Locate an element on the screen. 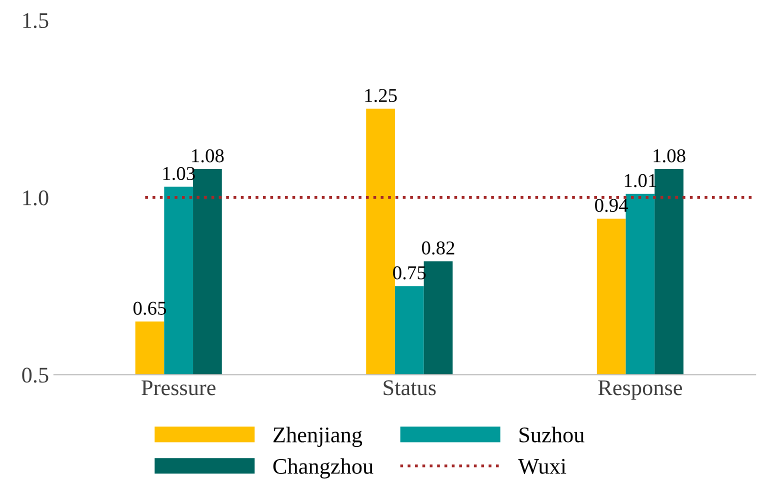  y-tick-label: 1.5 is located at coordinates (35, 20).